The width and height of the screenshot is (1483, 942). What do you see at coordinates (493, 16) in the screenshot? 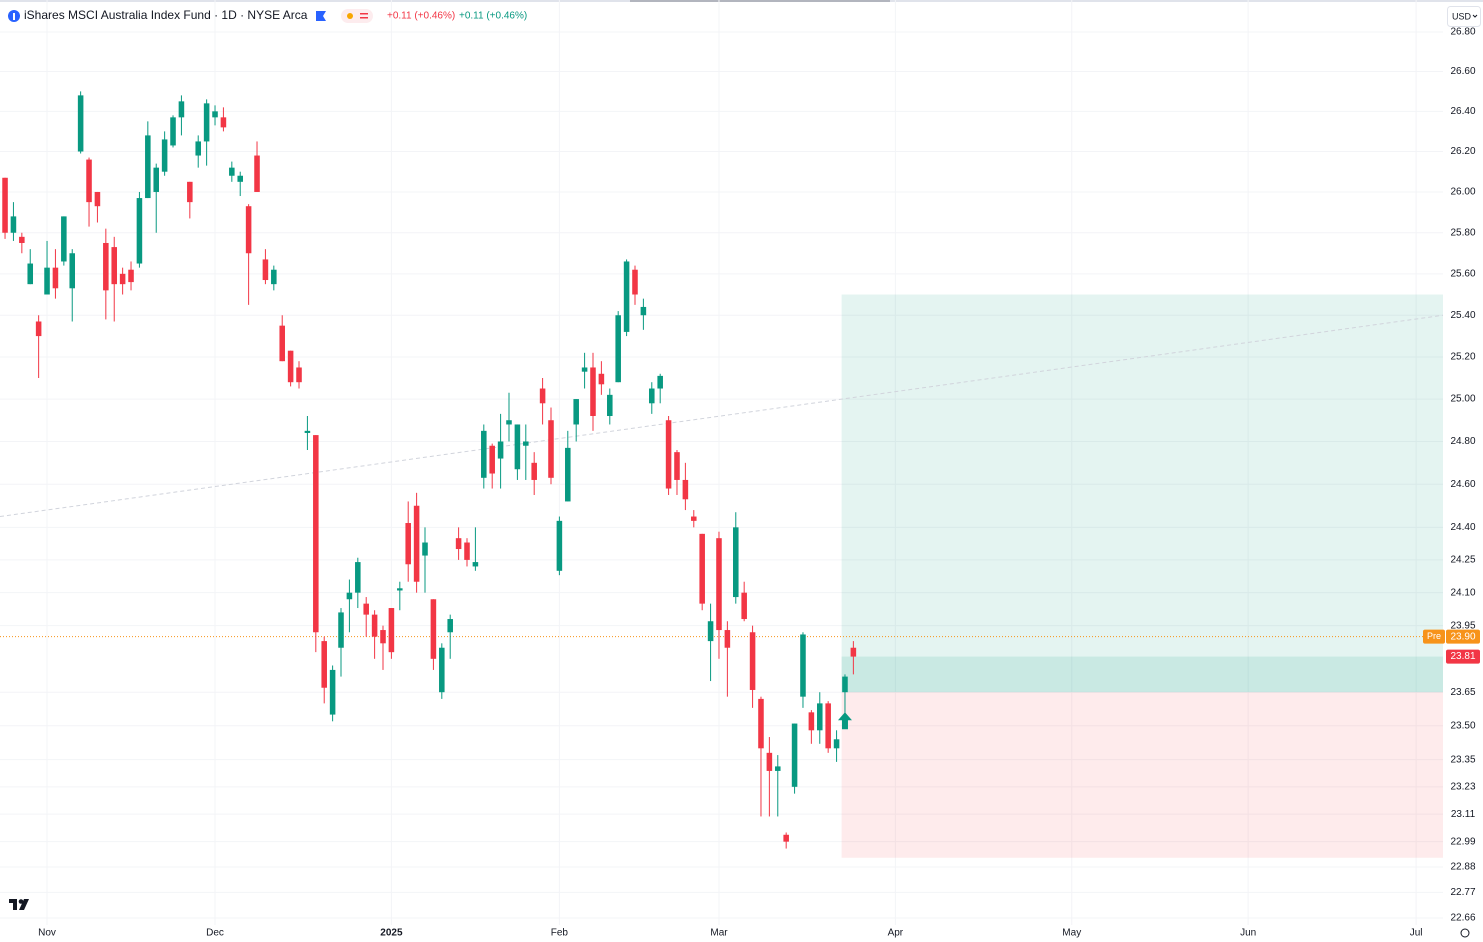
I see `ask-change: +0.11 (+0.46%)` at bounding box center [493, 16].